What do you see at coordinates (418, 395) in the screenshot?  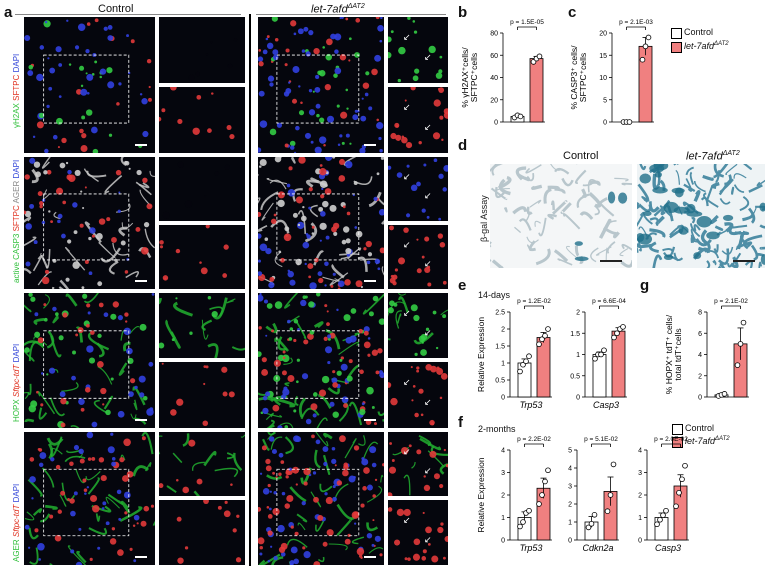 I see `micrograph-r3-c2-zoom2: ↙ ↙` at bounding box center [418, 395].